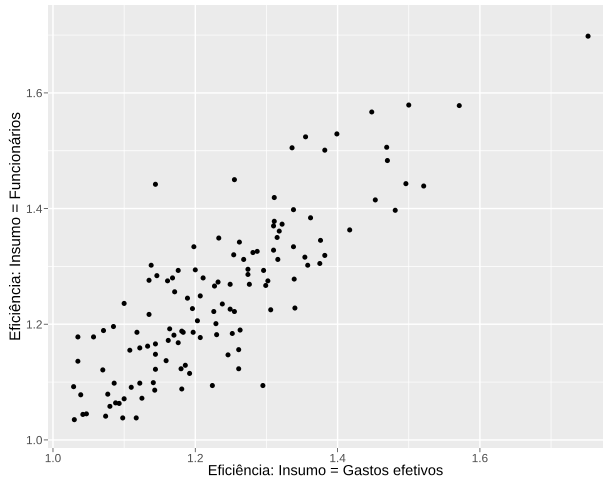 The height and width of the screenshot is (478, 607). Describe the element at coordinates (34, 440) in the screenshot. I see `y-tick-label: 1.0` at that location.